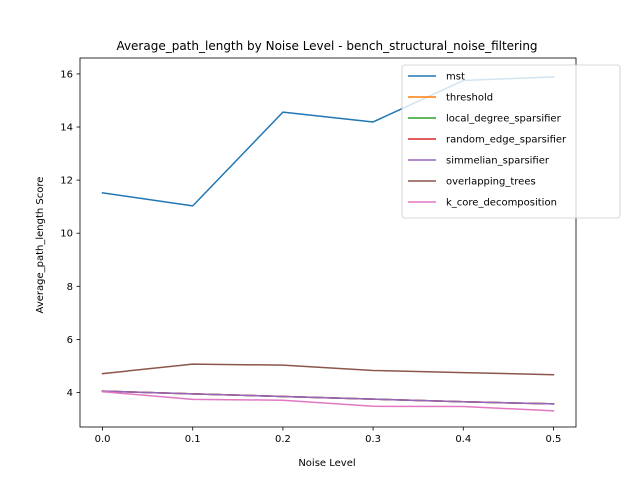 Image resolution: width=640 pixels, height=480 pixels. Describe the element at coordinates (326, 463) in the screenshot. I see `x-axis-label: Noise Level` at that location.